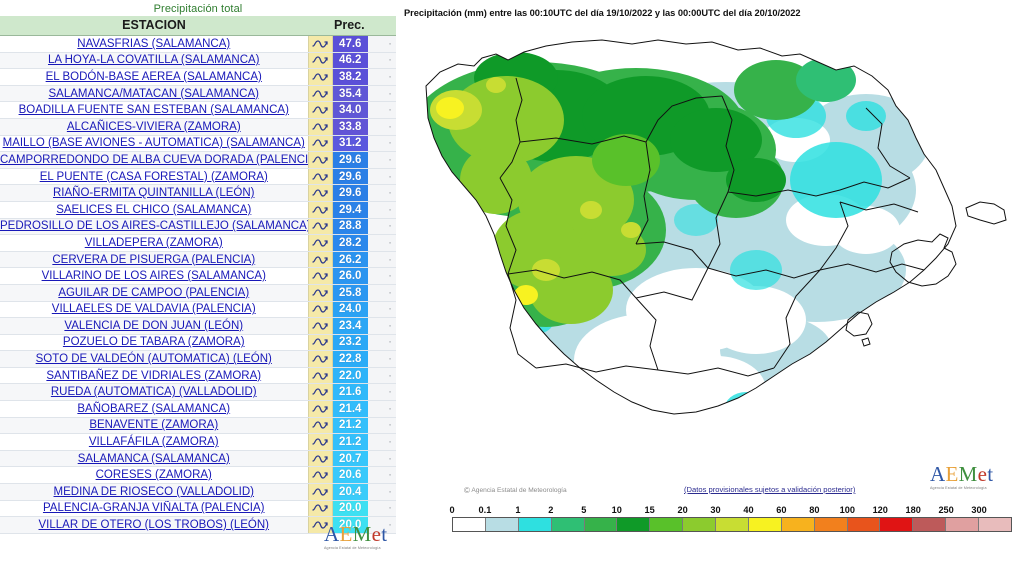  I want to click on station-link: SALAMANCA (SALAMANCA), so click(153, 458).